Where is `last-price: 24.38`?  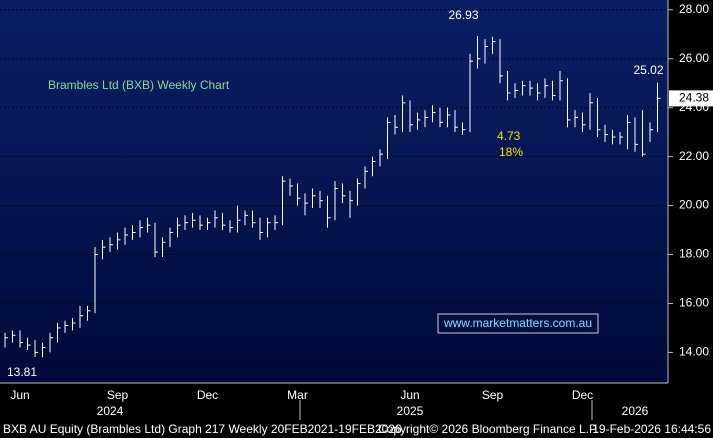
last-price: 24.38 is located at coordinates (694, 98).